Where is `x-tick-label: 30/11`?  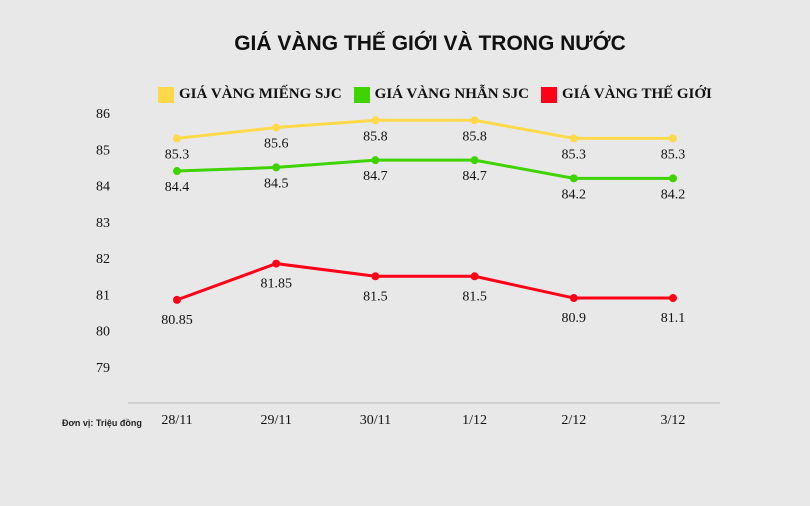 x-tick-label: 30/11 is located at coordinates (375, 420).